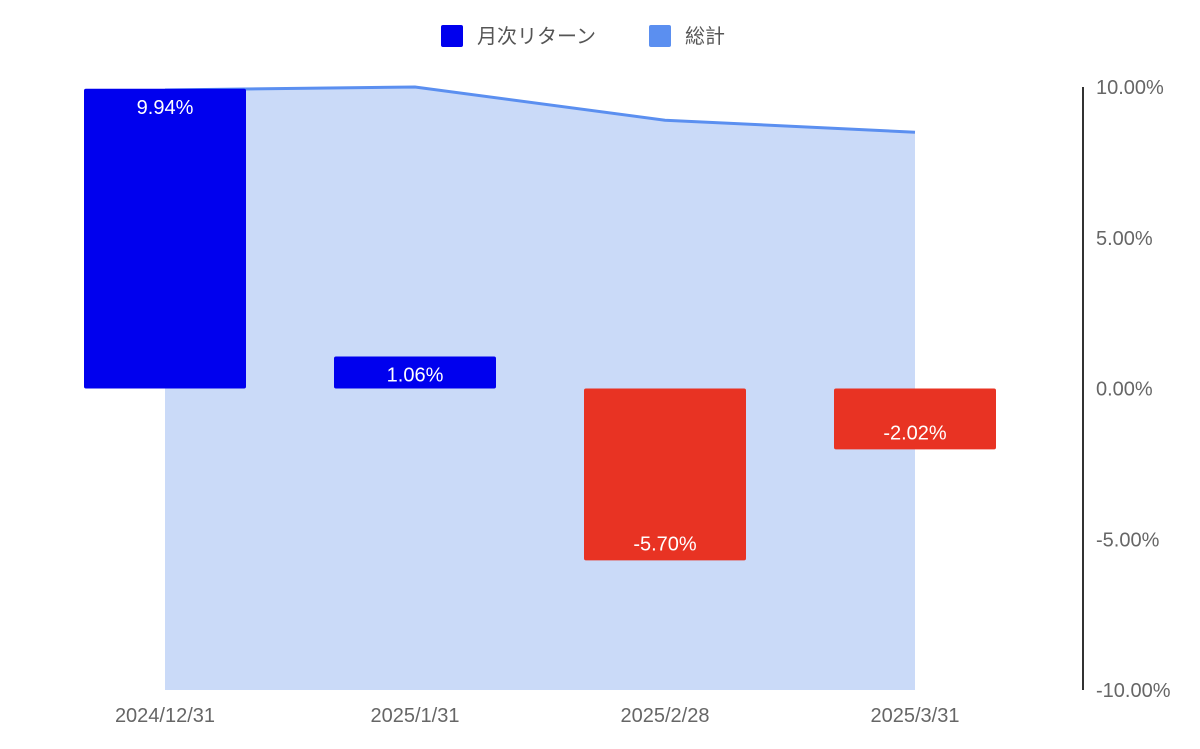 The height and width of the screenshot is (749, 1200). Describe the element at coordinates (452, 36) in the screenshot. I see `legend-swatch-monthly-return` at that location.